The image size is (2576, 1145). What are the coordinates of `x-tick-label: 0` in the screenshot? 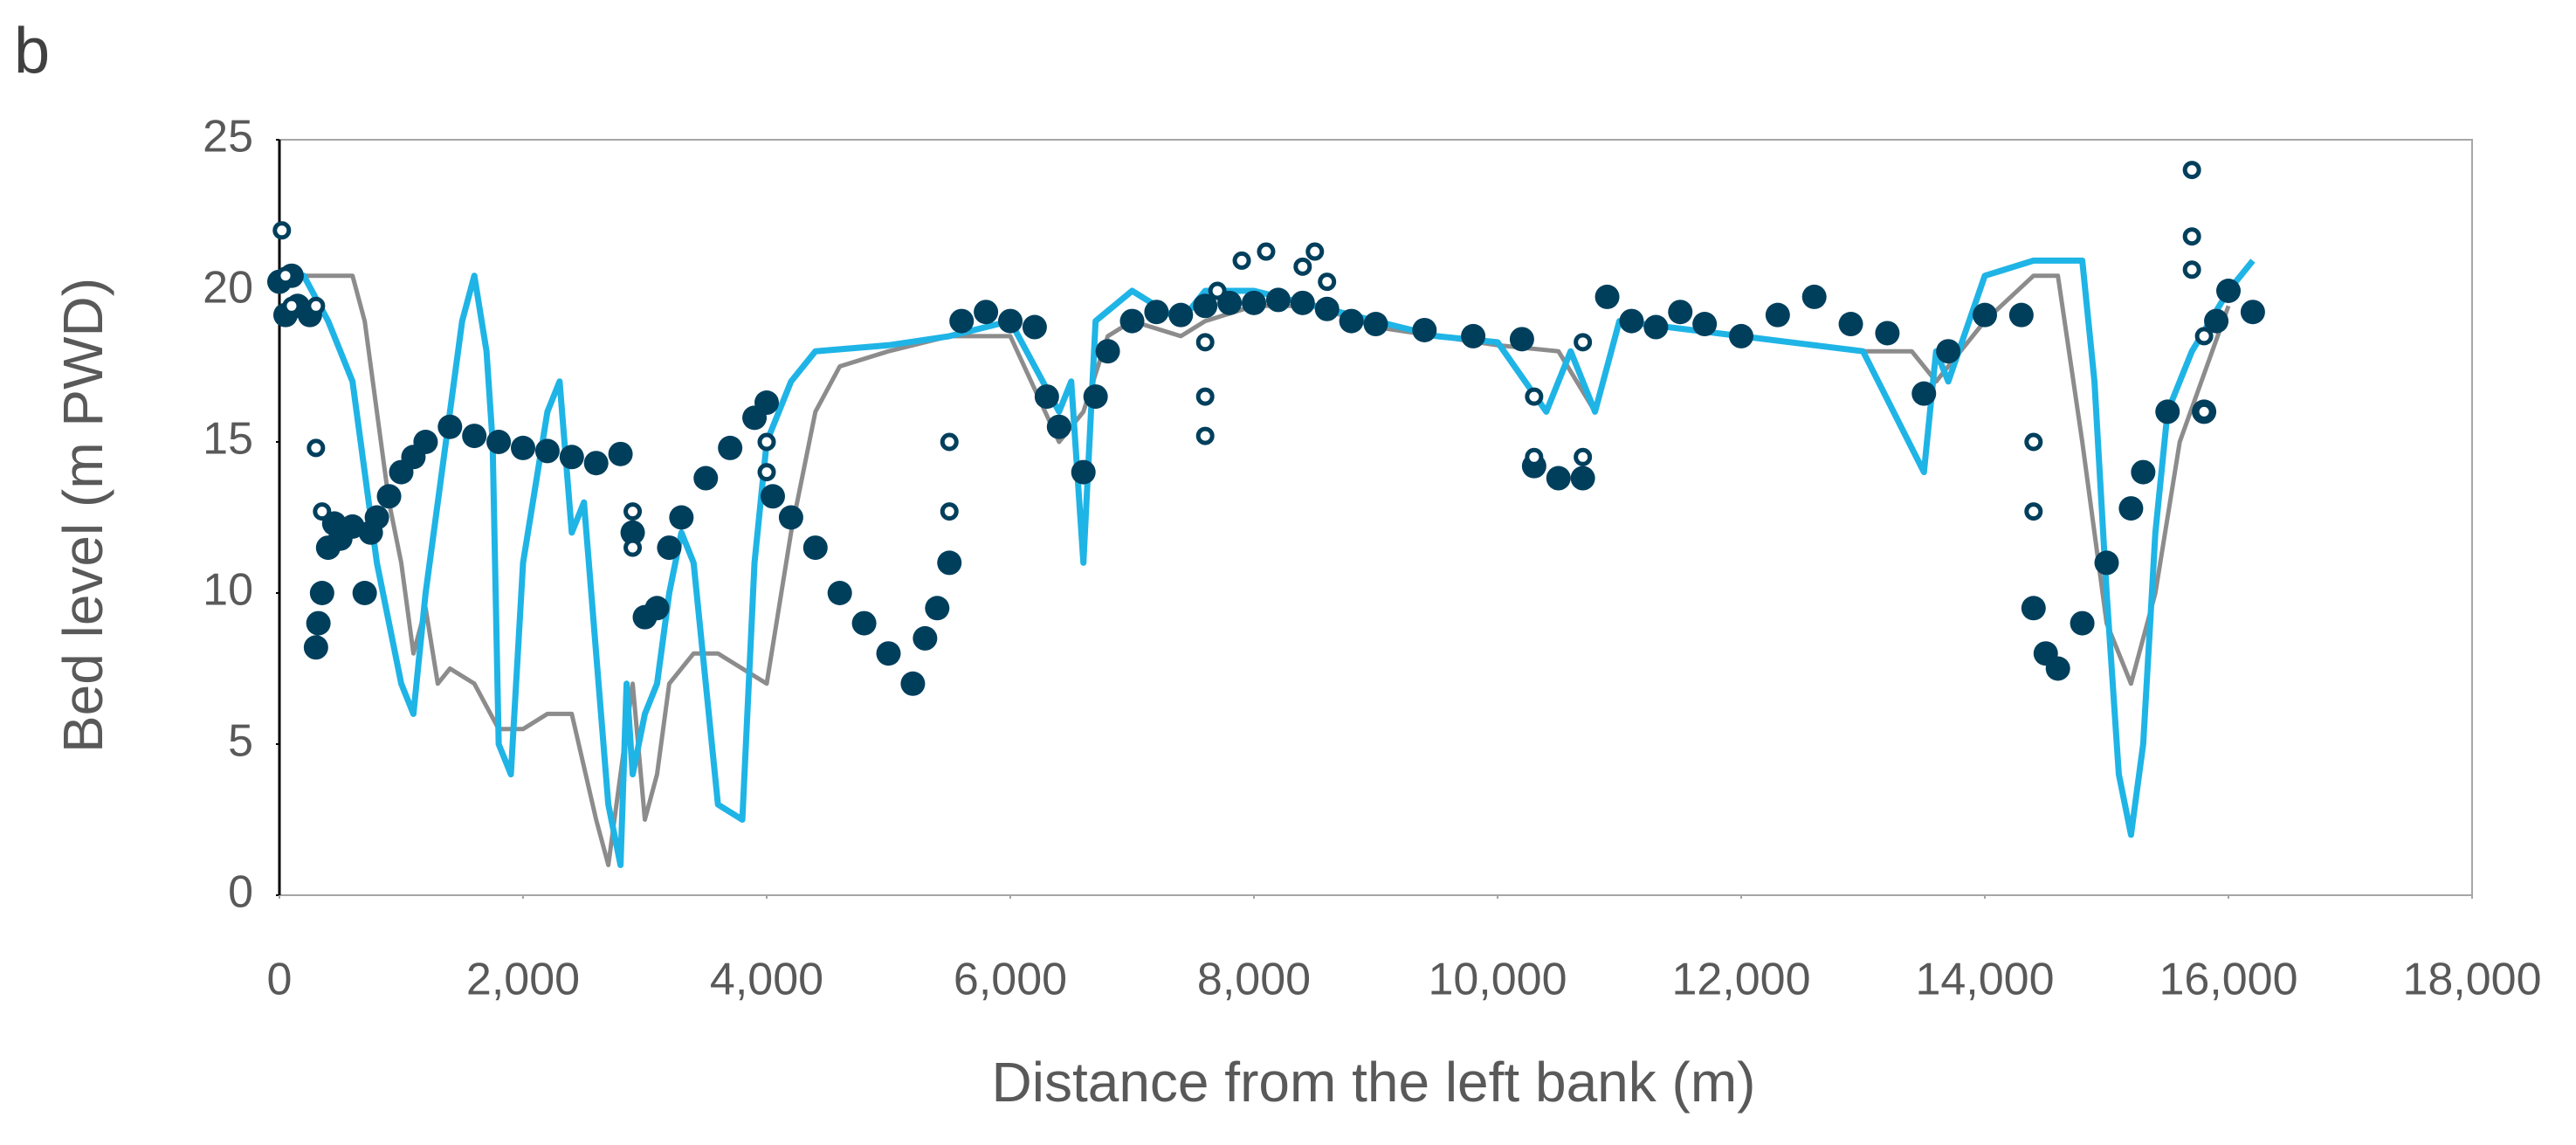 It's located at (280, 980).